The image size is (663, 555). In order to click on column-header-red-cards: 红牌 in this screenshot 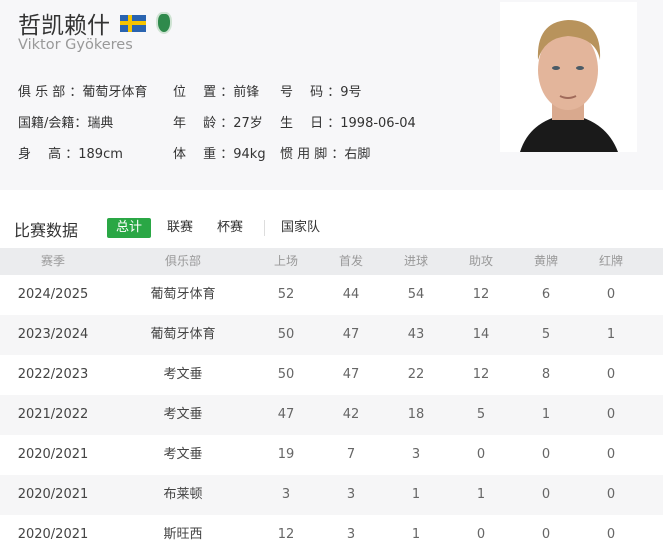, I will do `click(611, 261)`.